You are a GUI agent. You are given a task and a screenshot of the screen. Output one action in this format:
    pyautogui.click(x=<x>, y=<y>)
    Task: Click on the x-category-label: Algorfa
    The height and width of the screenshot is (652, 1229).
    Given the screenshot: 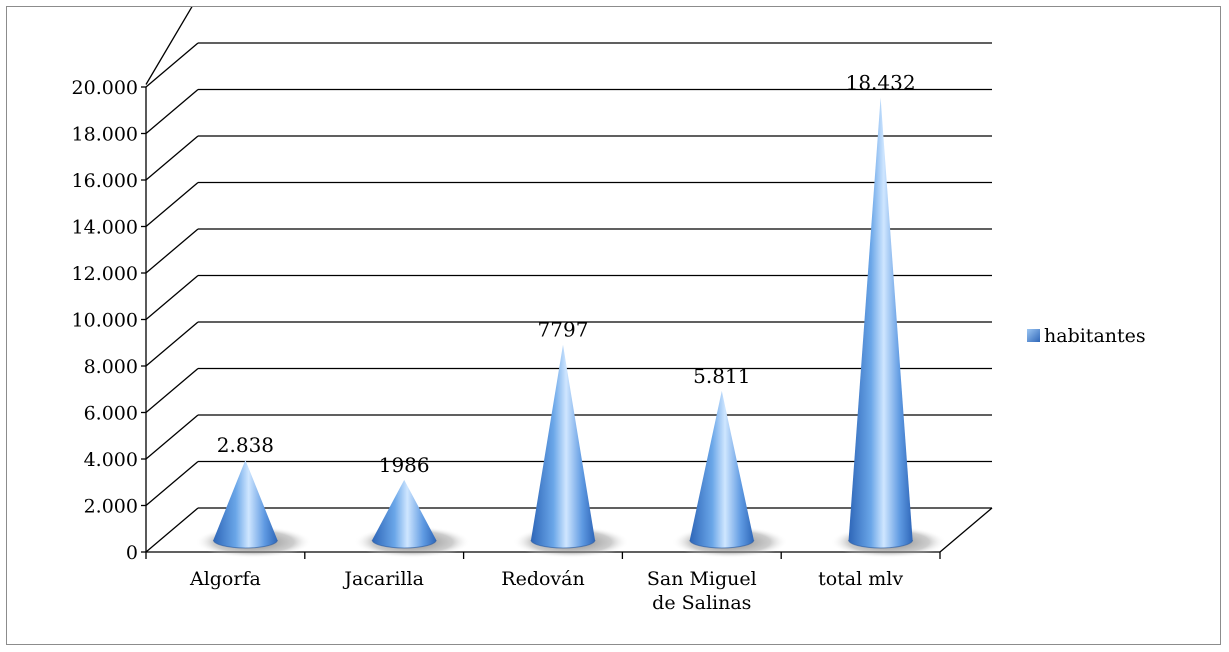 What is the action you would take?
    pyautogui.click(x=225, y=579)
    